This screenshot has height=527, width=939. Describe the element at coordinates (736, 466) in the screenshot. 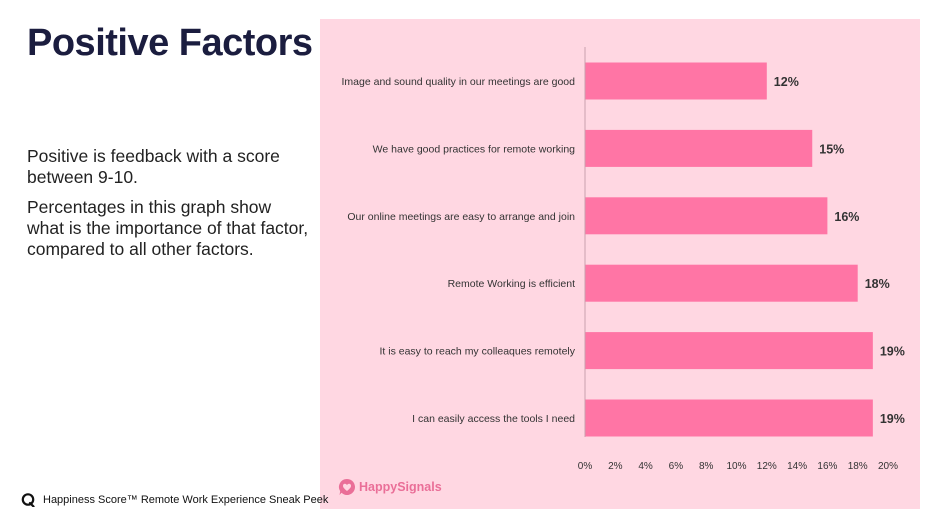

I see `x-tick-label: 10%` at that location.